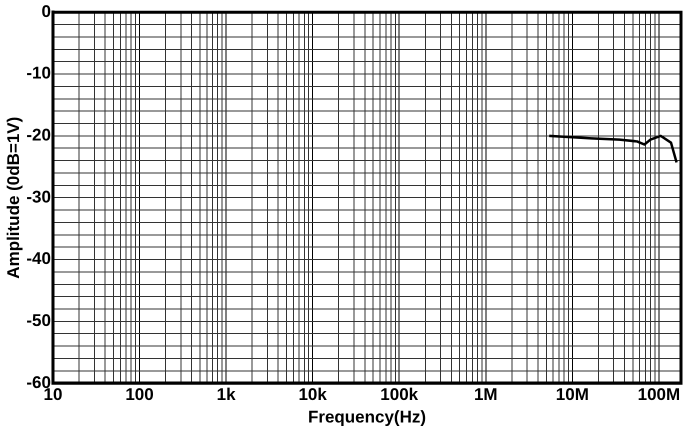  Describe the element at coordinates (659, 394) in the screenshot. I see `x-tick-label: 100M` at that location.